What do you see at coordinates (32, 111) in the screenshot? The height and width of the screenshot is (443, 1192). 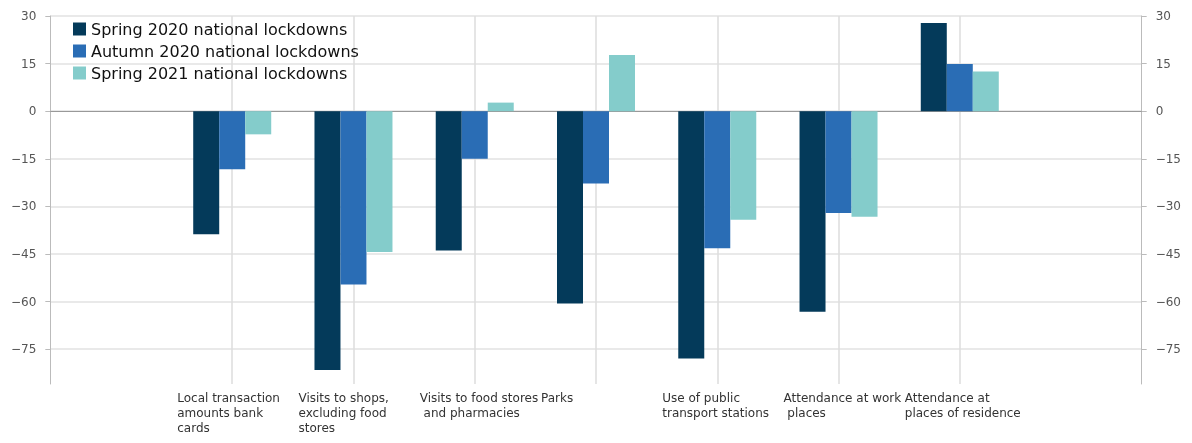 I see `y-tick-label: 0` at bounding box center [32, 111].